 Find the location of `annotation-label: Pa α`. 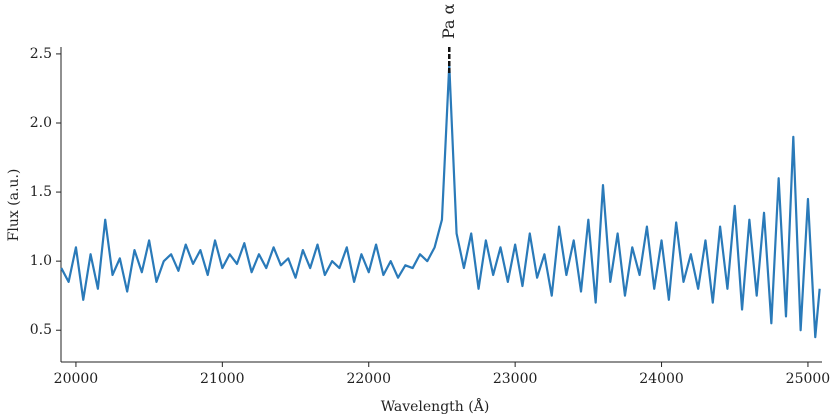

annotation-label: Pa α is located at coordinates (448, 21).